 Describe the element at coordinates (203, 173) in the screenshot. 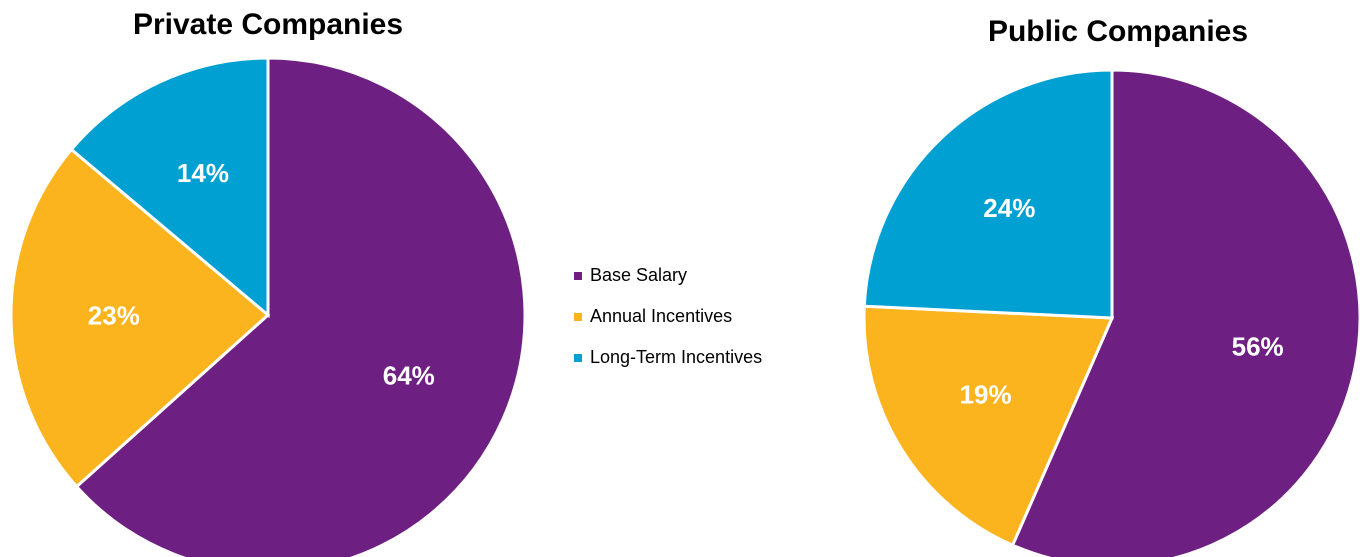

I see `data-label: 14%` at that location.